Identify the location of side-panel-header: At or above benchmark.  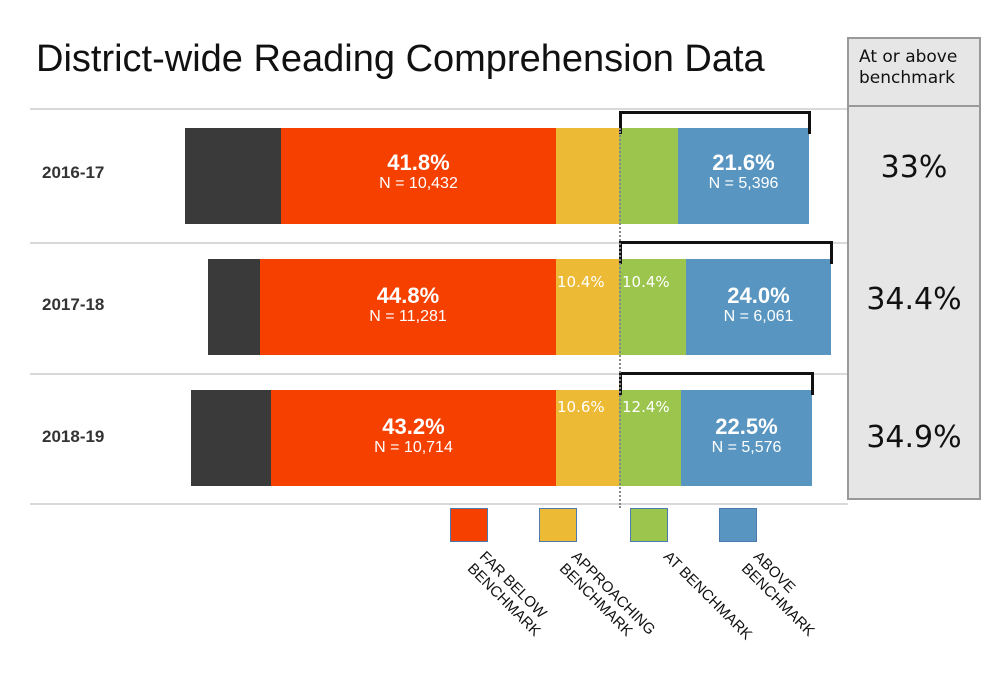
(914, 72).